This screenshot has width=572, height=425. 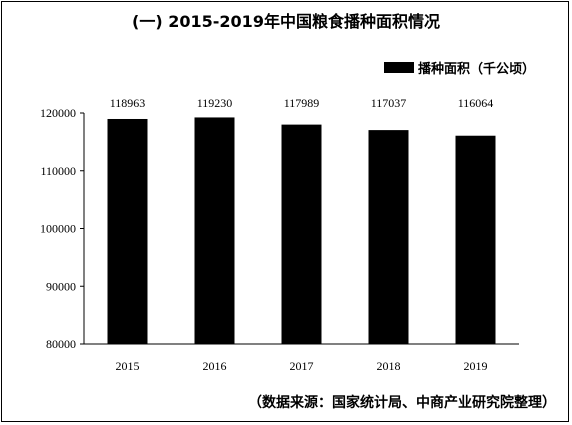 What do you see at coordinates (301, 234) in the screenshot?
I see `bar-2017` at bounding box center [301, 234].